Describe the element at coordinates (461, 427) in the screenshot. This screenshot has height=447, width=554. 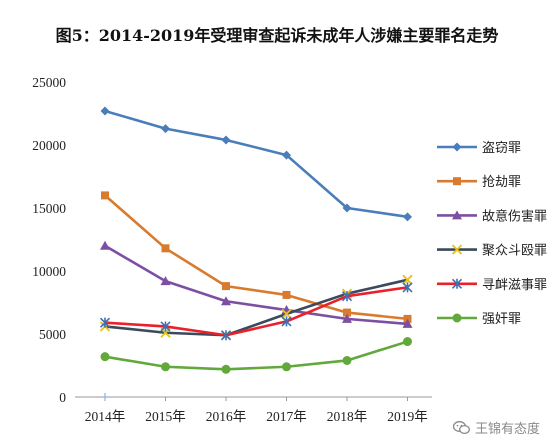
I see `wechat-icon` at that location.